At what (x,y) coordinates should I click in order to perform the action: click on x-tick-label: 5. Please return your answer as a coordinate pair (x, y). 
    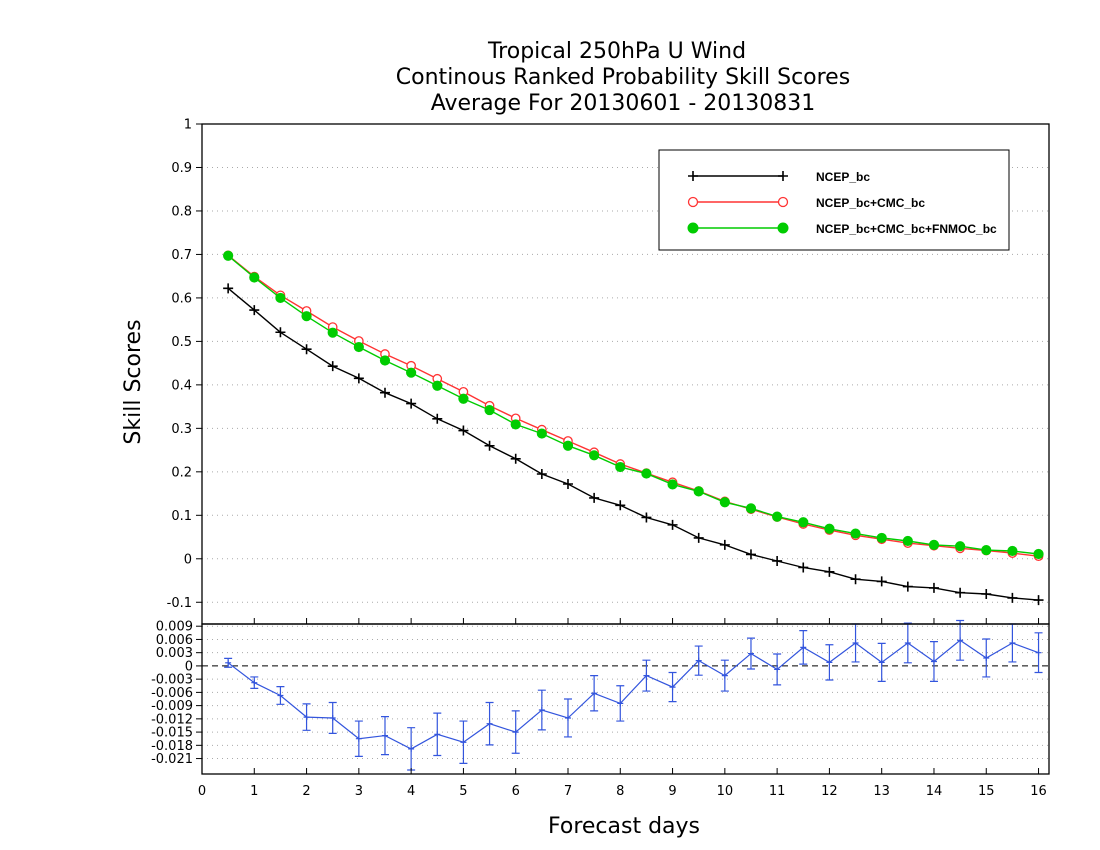
    Looking at the image, I should click on (463, 791).